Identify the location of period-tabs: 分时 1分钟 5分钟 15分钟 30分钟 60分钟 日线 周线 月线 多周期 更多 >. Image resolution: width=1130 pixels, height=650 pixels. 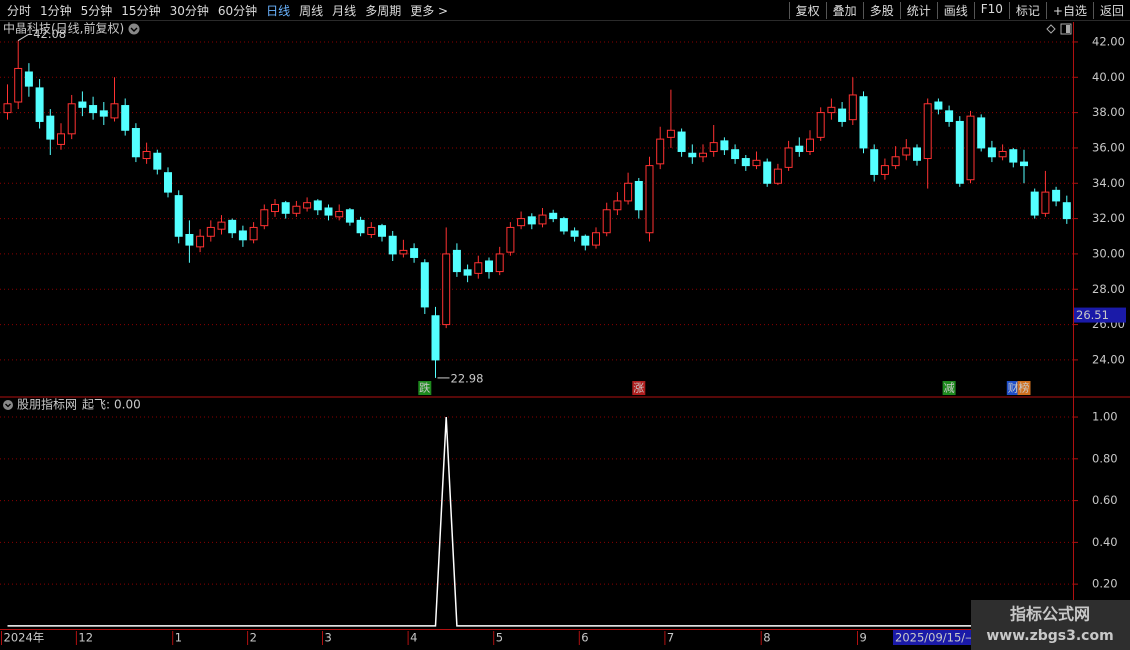
(224, 10).